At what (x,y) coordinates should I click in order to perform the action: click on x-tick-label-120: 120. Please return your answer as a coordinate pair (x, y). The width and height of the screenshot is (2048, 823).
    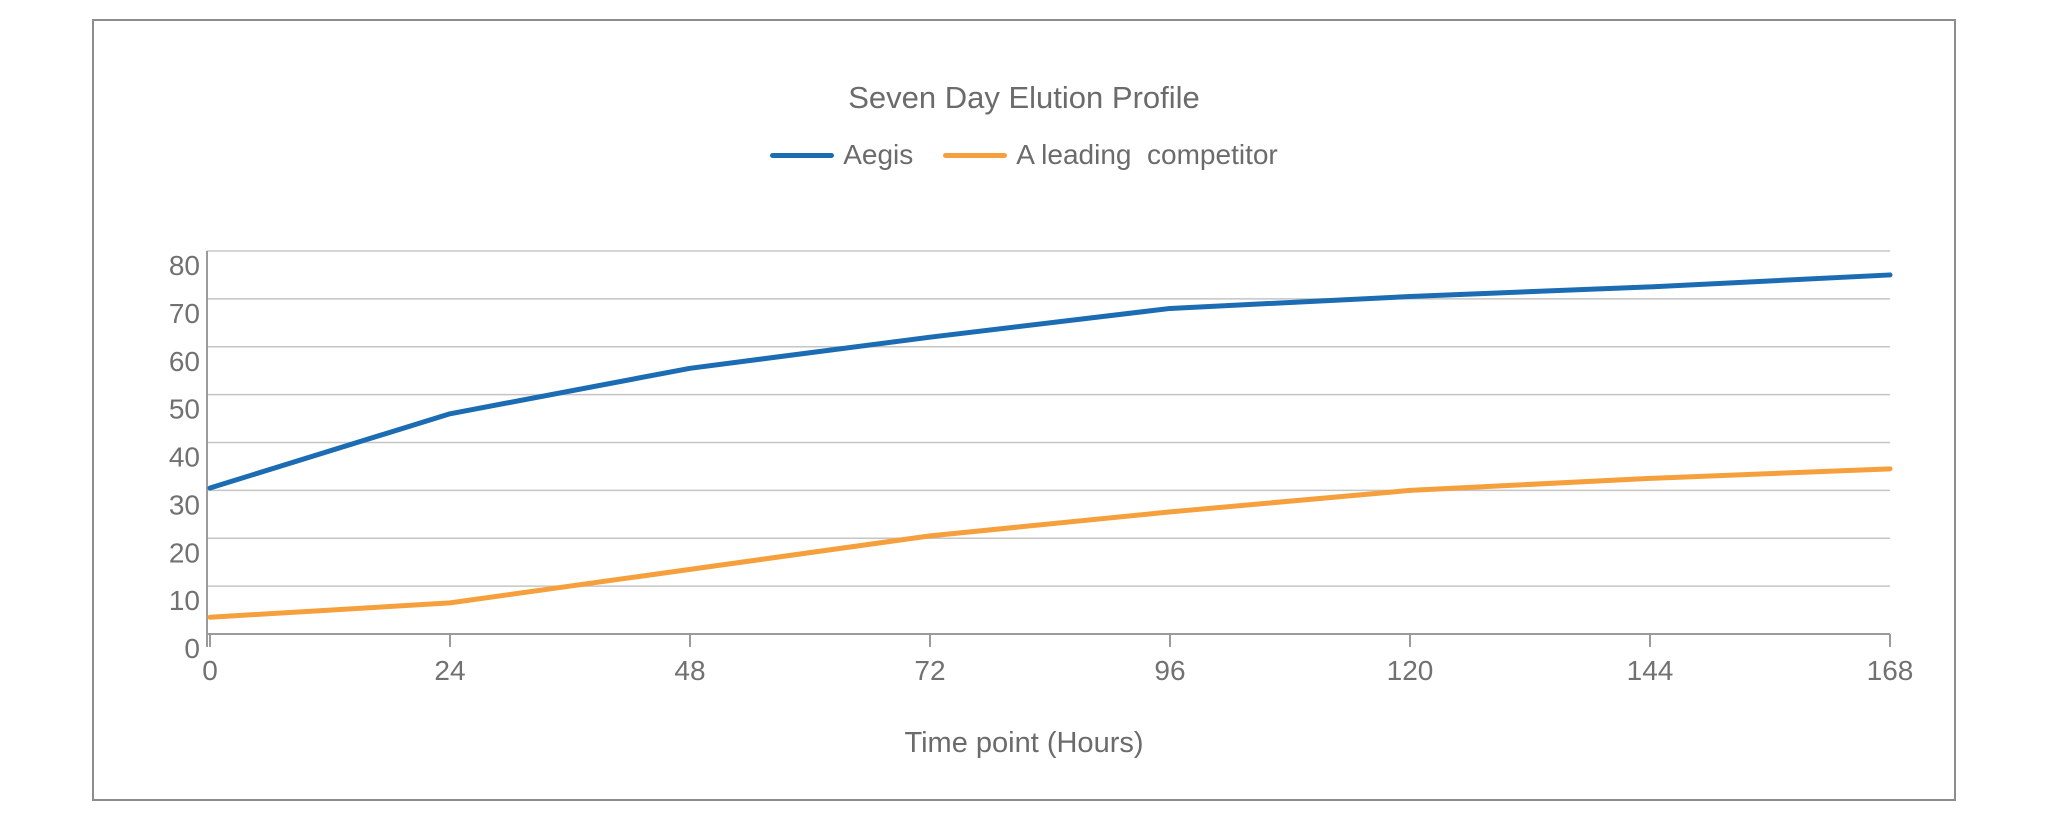
    Looking at the image, I should click on (1410, 670).